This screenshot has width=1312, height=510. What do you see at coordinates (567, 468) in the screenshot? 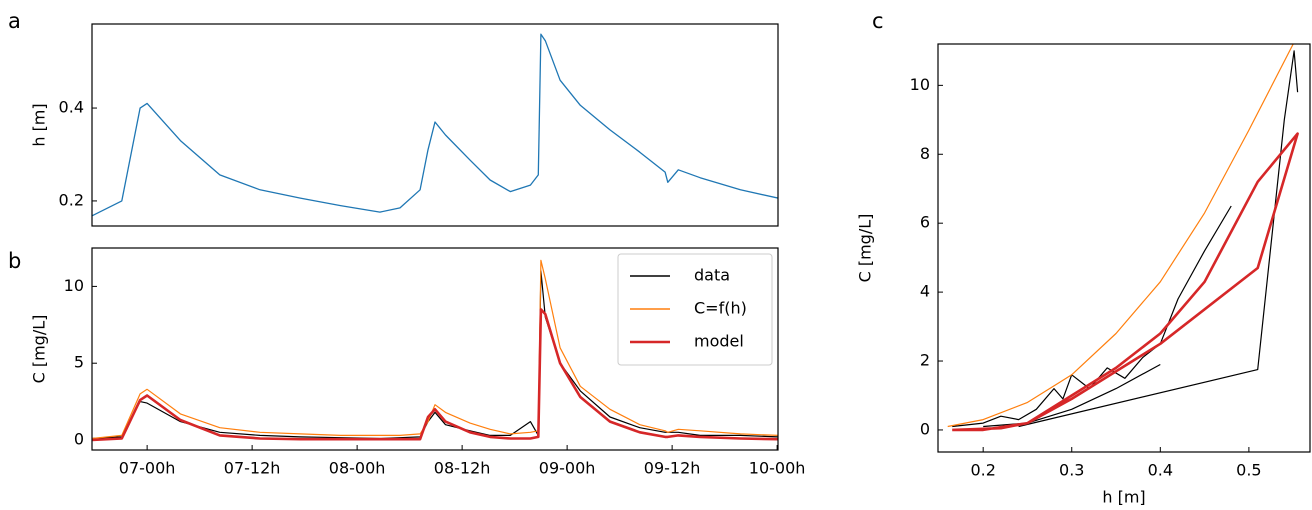
I see `x-tick-label: 09-00h` at bounding box center [567, 468].